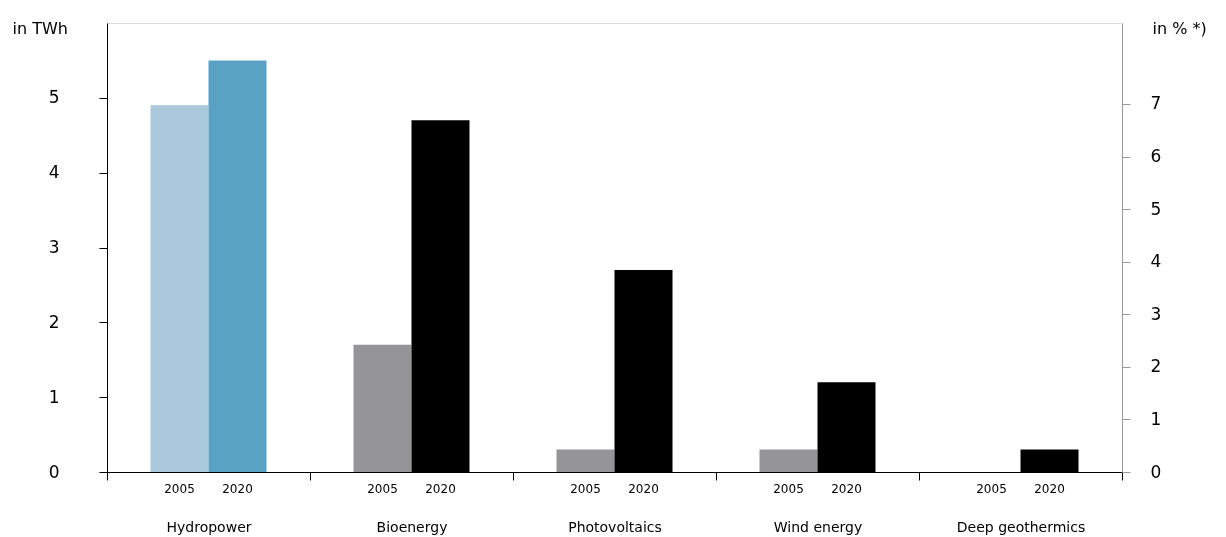 This screenshot has width=1226, height=537. Describe the element at coordinates (54, 396) in the screenshot. I see `y-tick-label: 1` at that location.